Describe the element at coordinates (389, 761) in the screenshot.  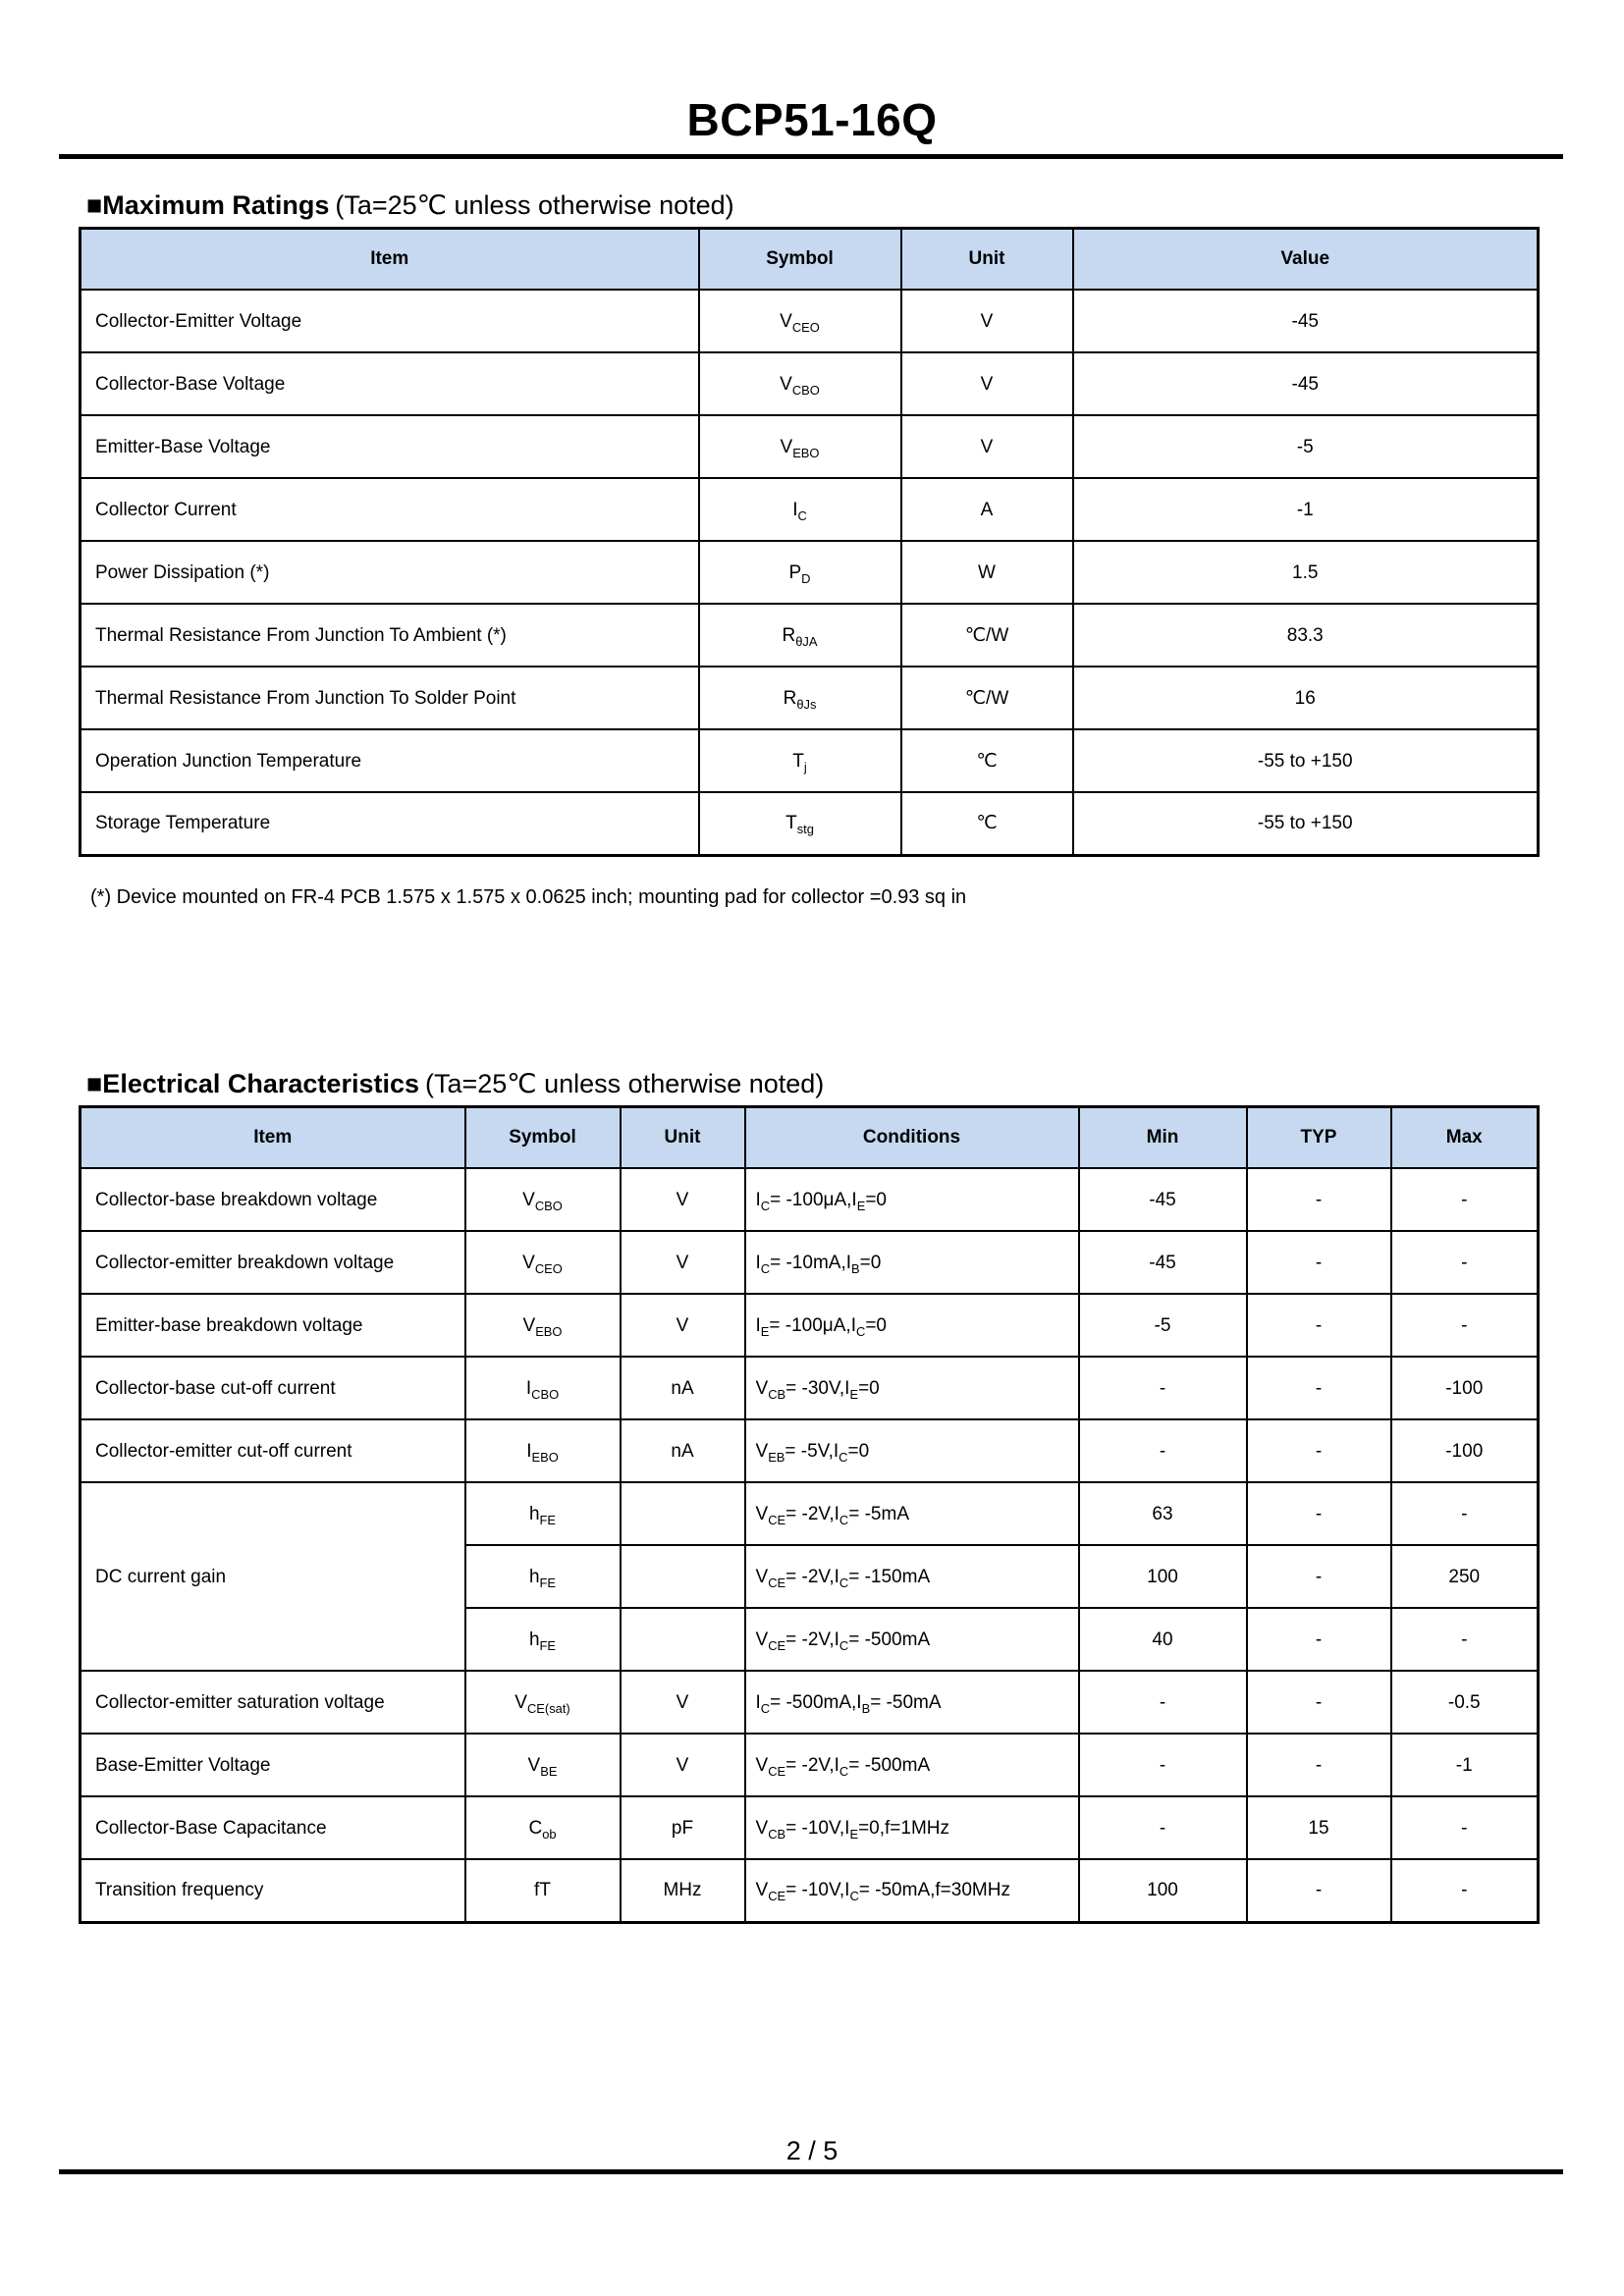
I see `cell-item: Operation Junction Temperature` at that location.